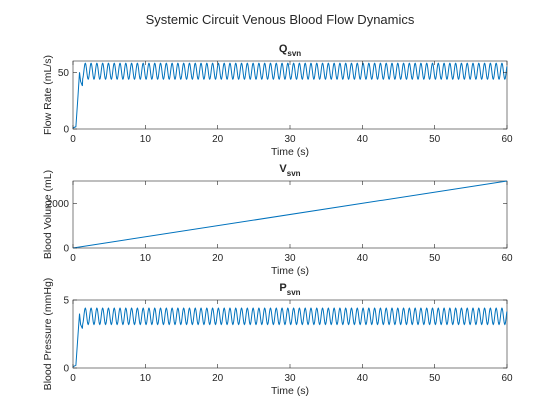  Describe the element at coordinates (48, 214) in the screenshot. I see `y-axis-label: Blood Volume (mL)` at that location.